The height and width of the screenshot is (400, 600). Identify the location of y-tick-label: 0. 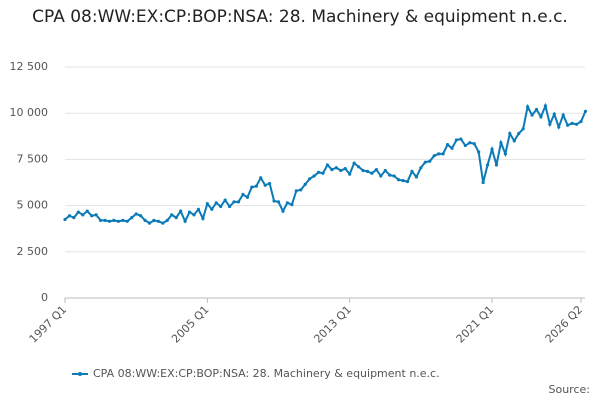
(44, 297).